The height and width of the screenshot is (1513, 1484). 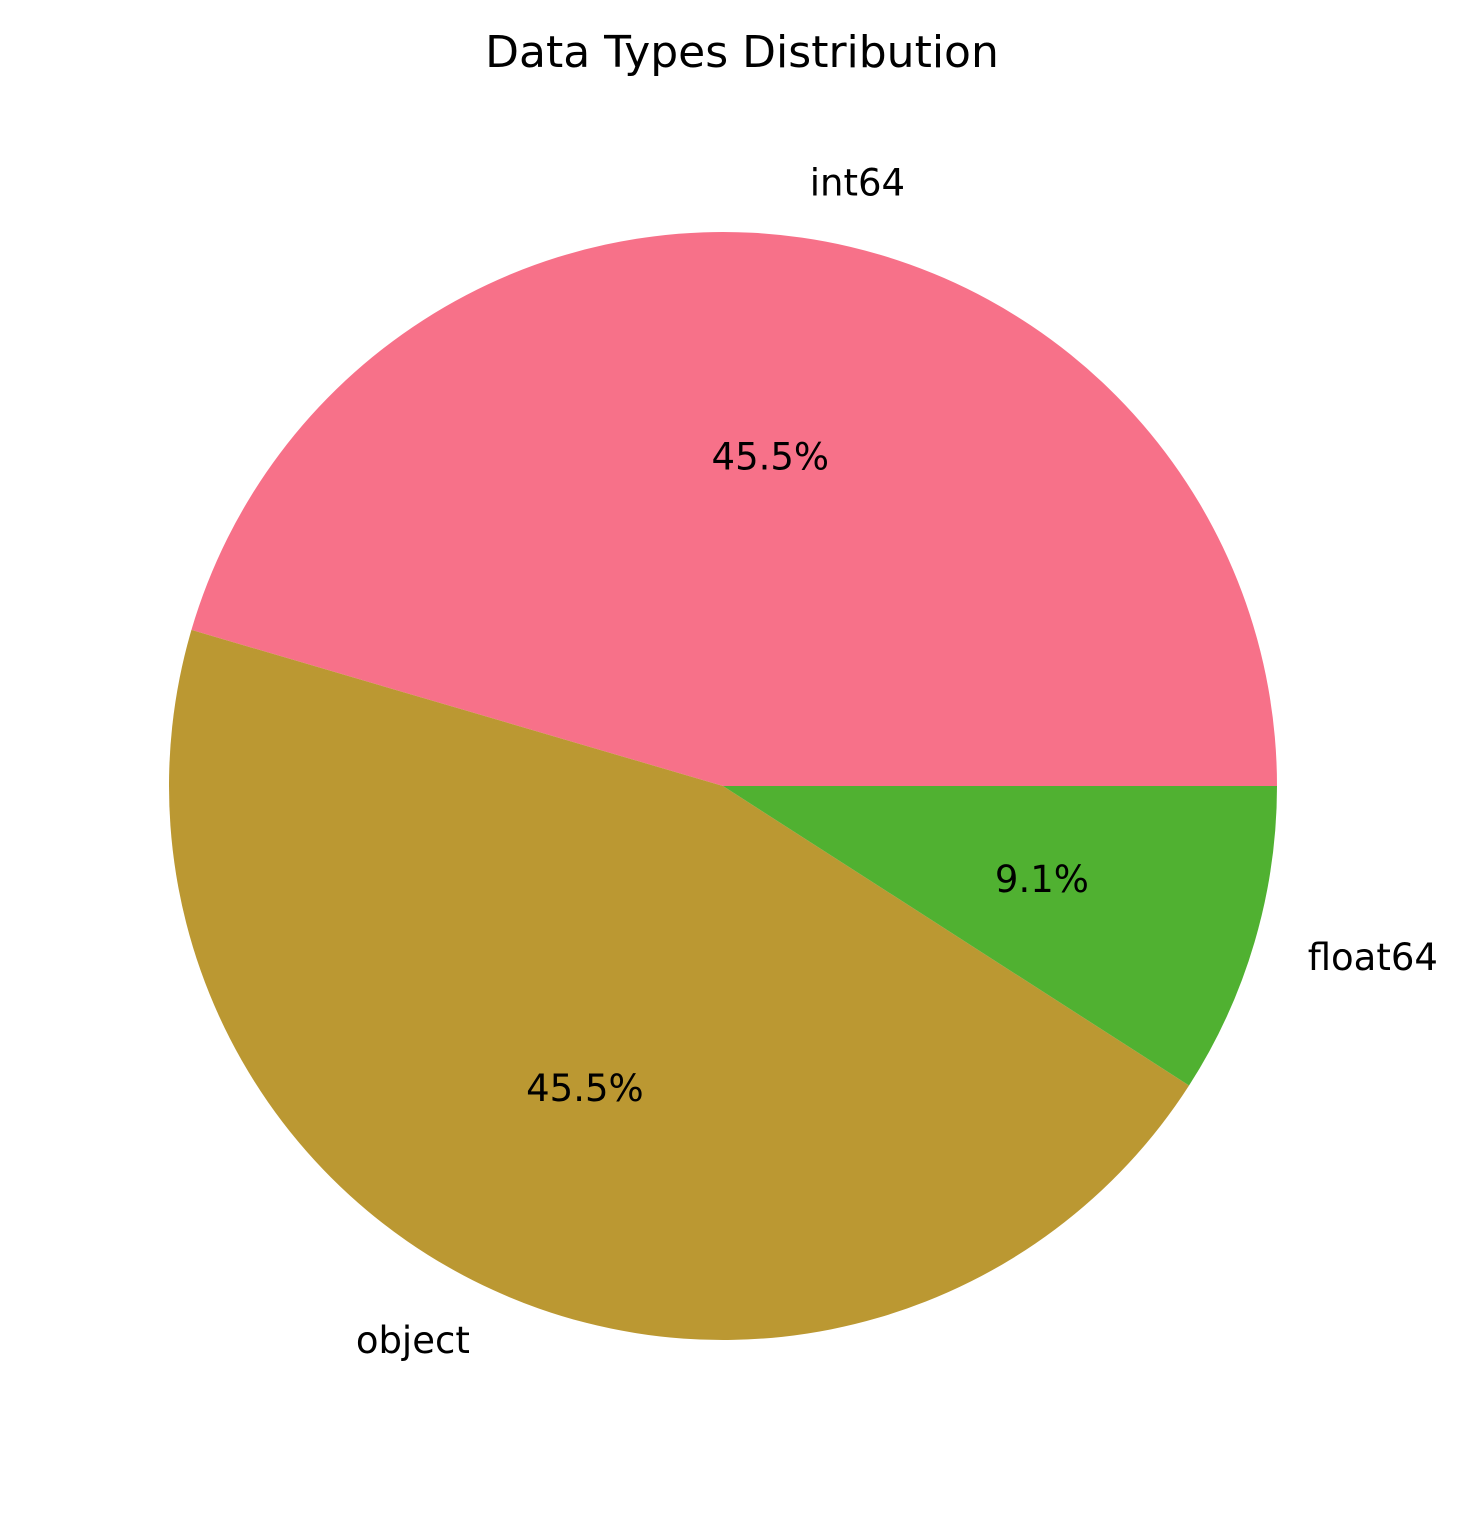 I want to click on slice-percent-float64: 9.1%, so click(x=1042, y=879).